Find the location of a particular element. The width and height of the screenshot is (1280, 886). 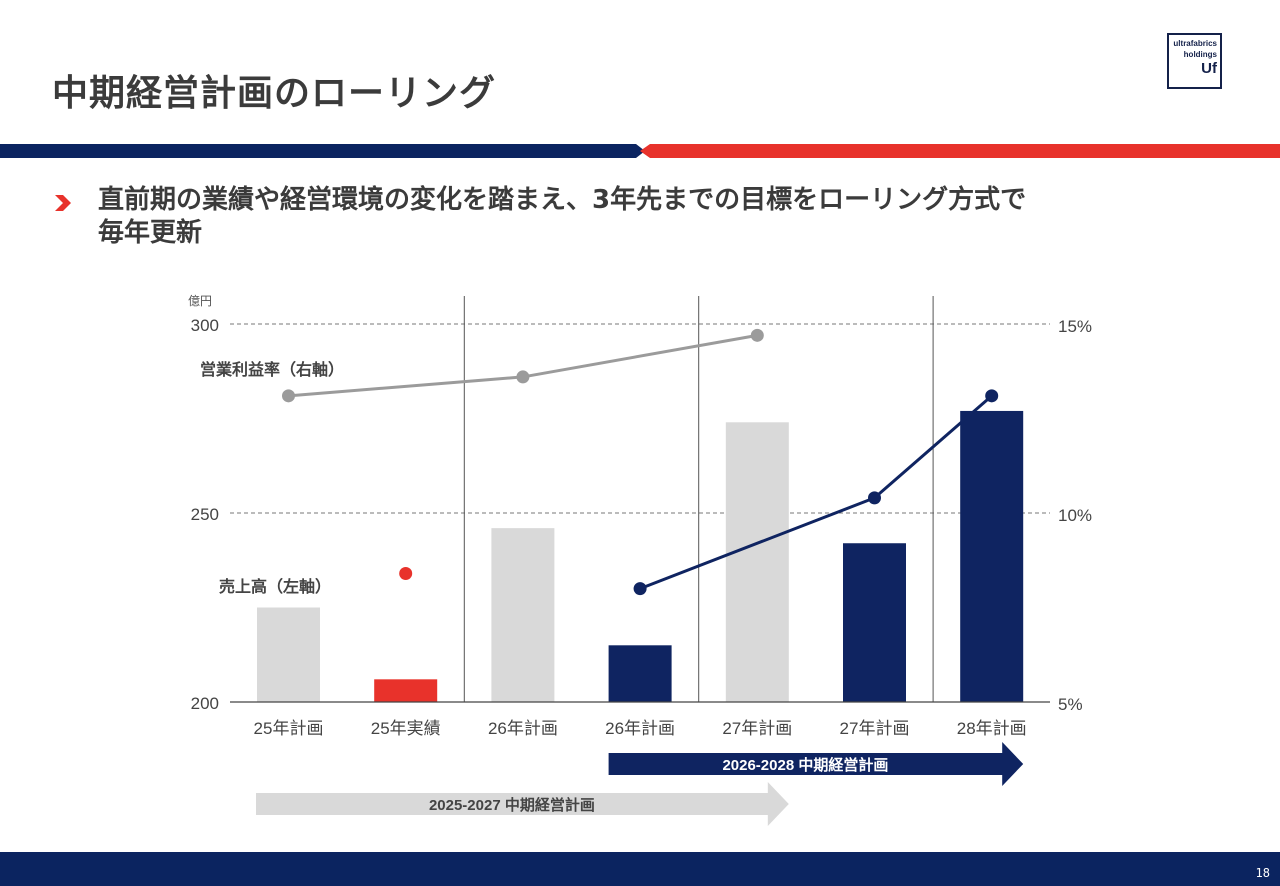

x-category-label-1: 25年実績 is located at coordinates (406, 728).